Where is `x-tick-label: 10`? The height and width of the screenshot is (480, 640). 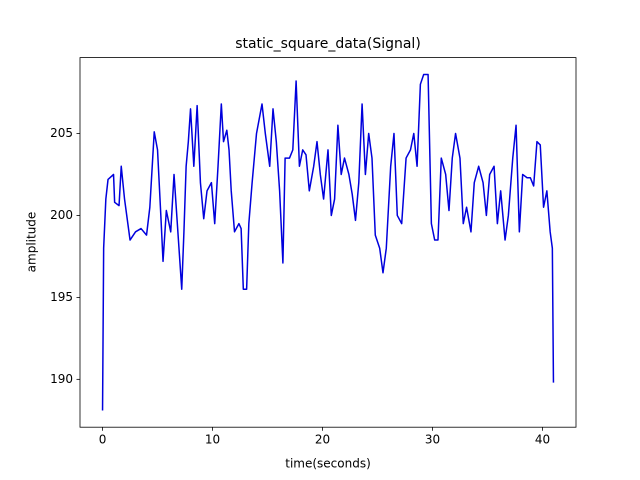 x-tick-label: 10 is located at coordinates (212, 440).